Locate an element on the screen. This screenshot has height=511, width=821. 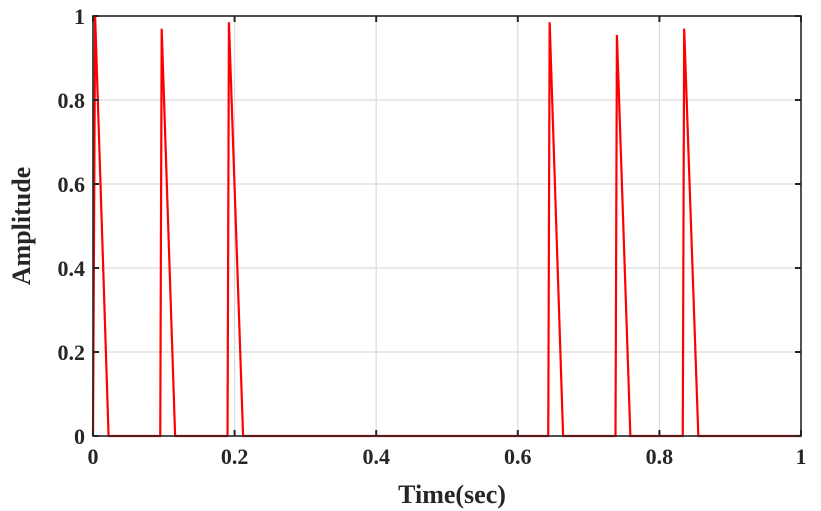
x-tick-label: 0.6 is located at coordinates (518, 456).